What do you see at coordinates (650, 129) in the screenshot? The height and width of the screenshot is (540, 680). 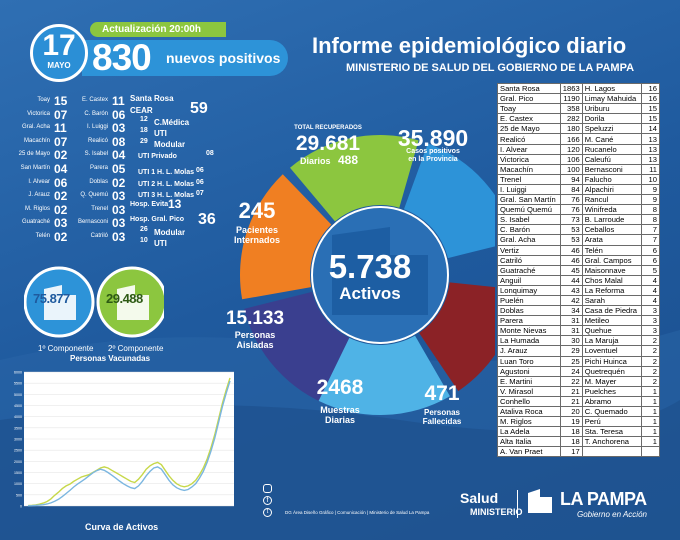 I see `cases-cell: 14` at bounding box center [650, 129].